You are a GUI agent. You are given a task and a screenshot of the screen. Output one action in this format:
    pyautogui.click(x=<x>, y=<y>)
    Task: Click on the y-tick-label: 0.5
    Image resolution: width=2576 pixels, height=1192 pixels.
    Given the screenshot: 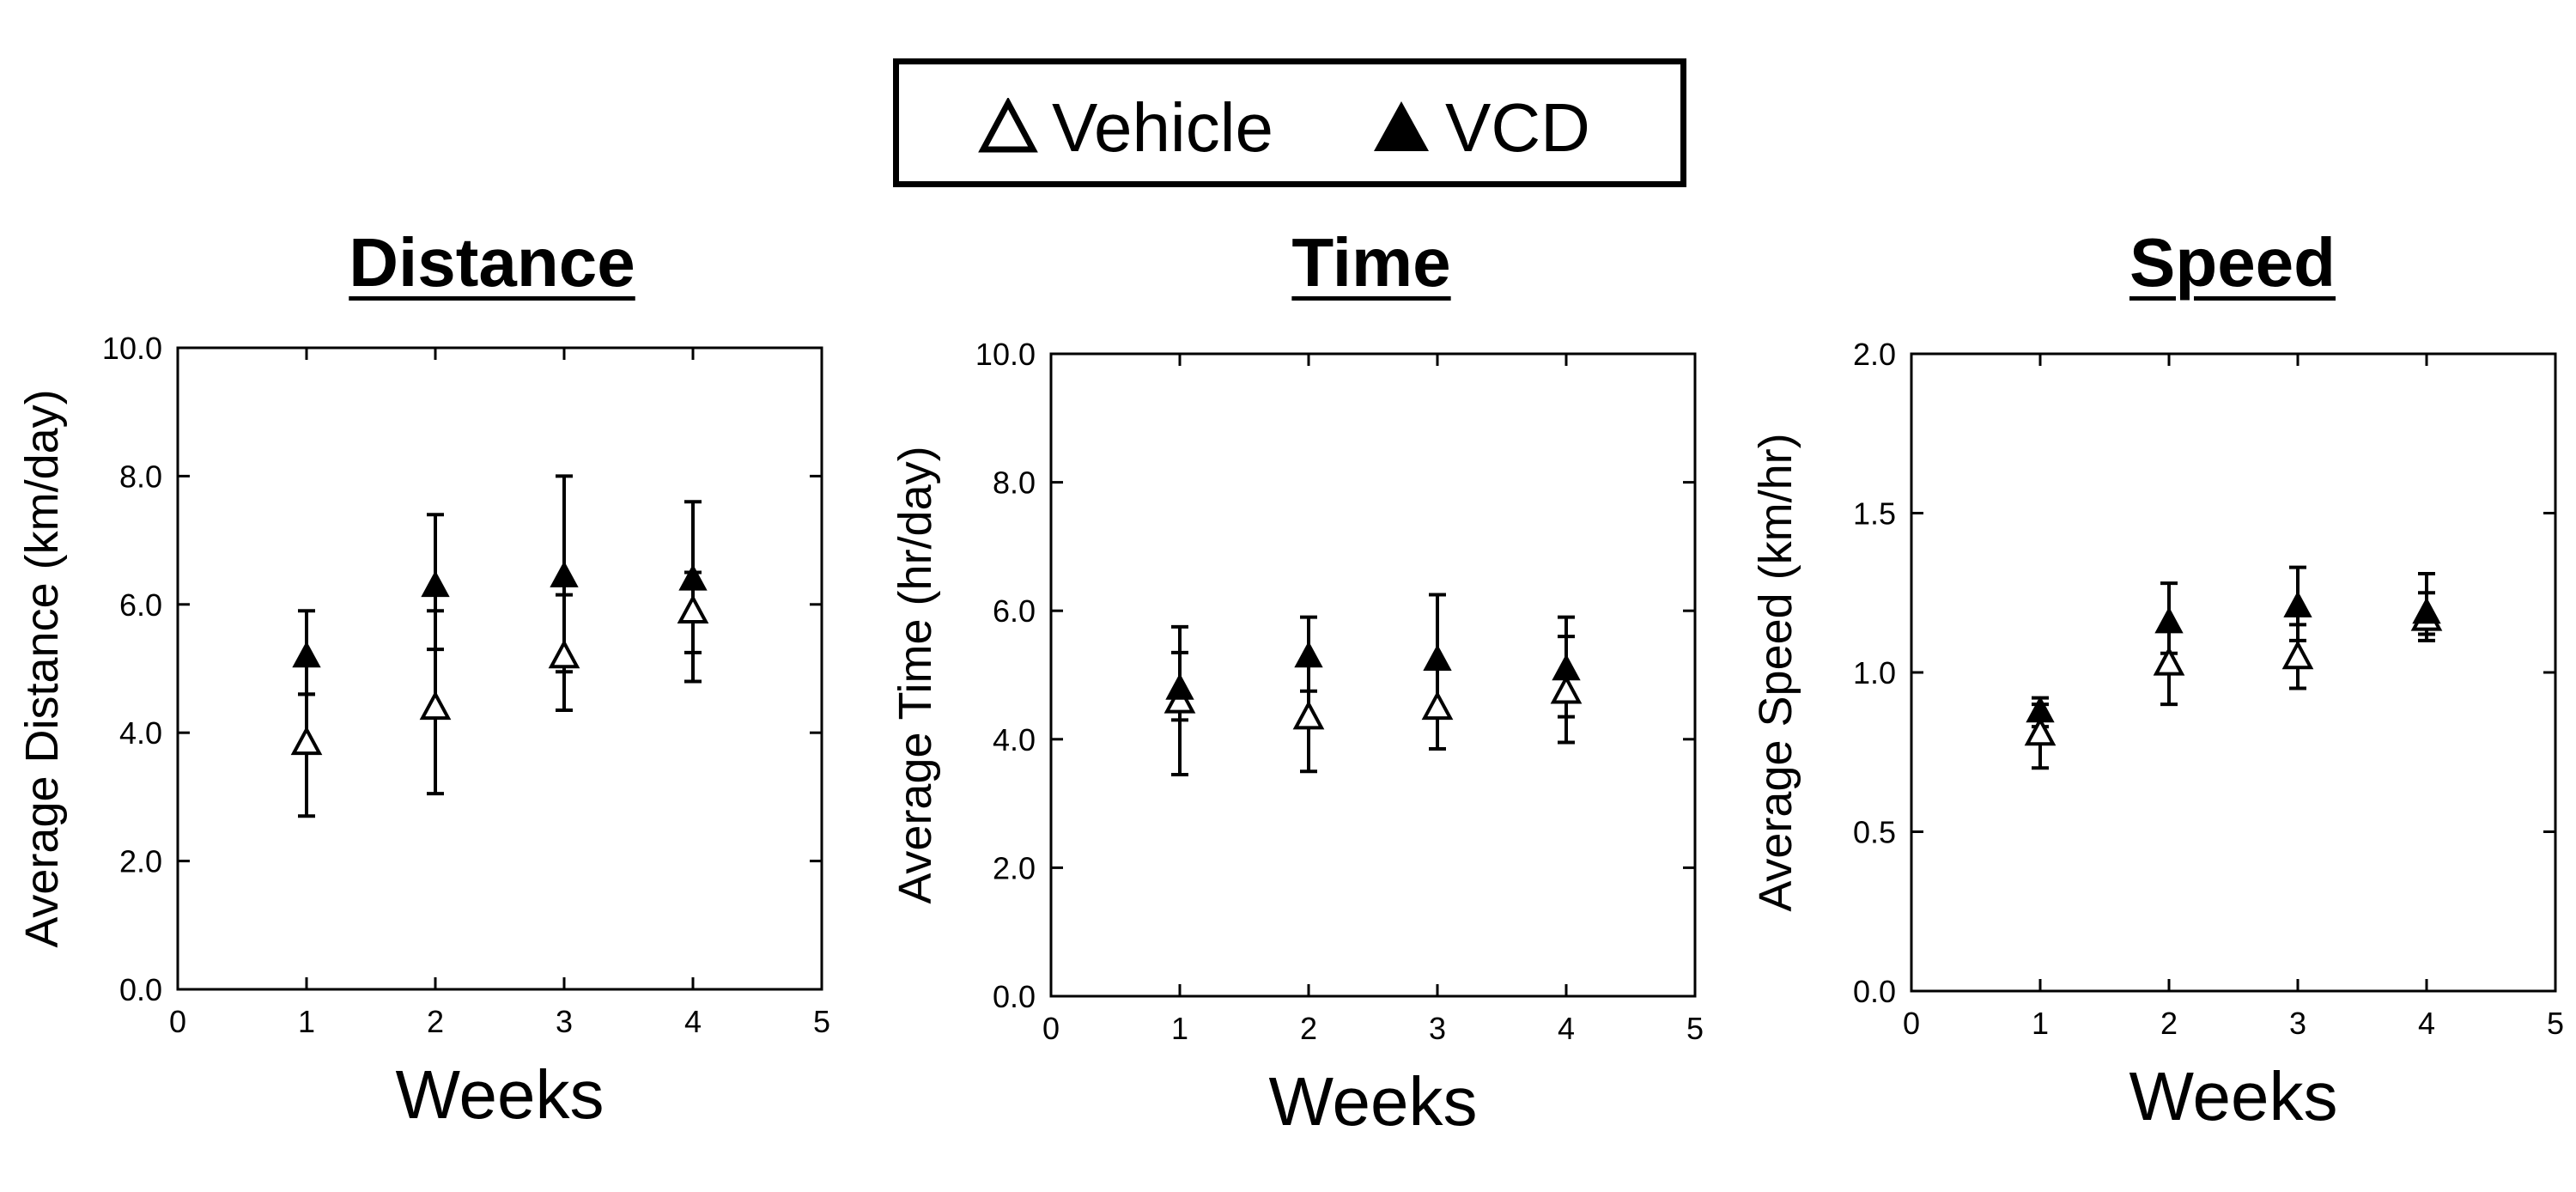 What is the action you would take?
    pyautogui.click(x=1874, y=832)
    